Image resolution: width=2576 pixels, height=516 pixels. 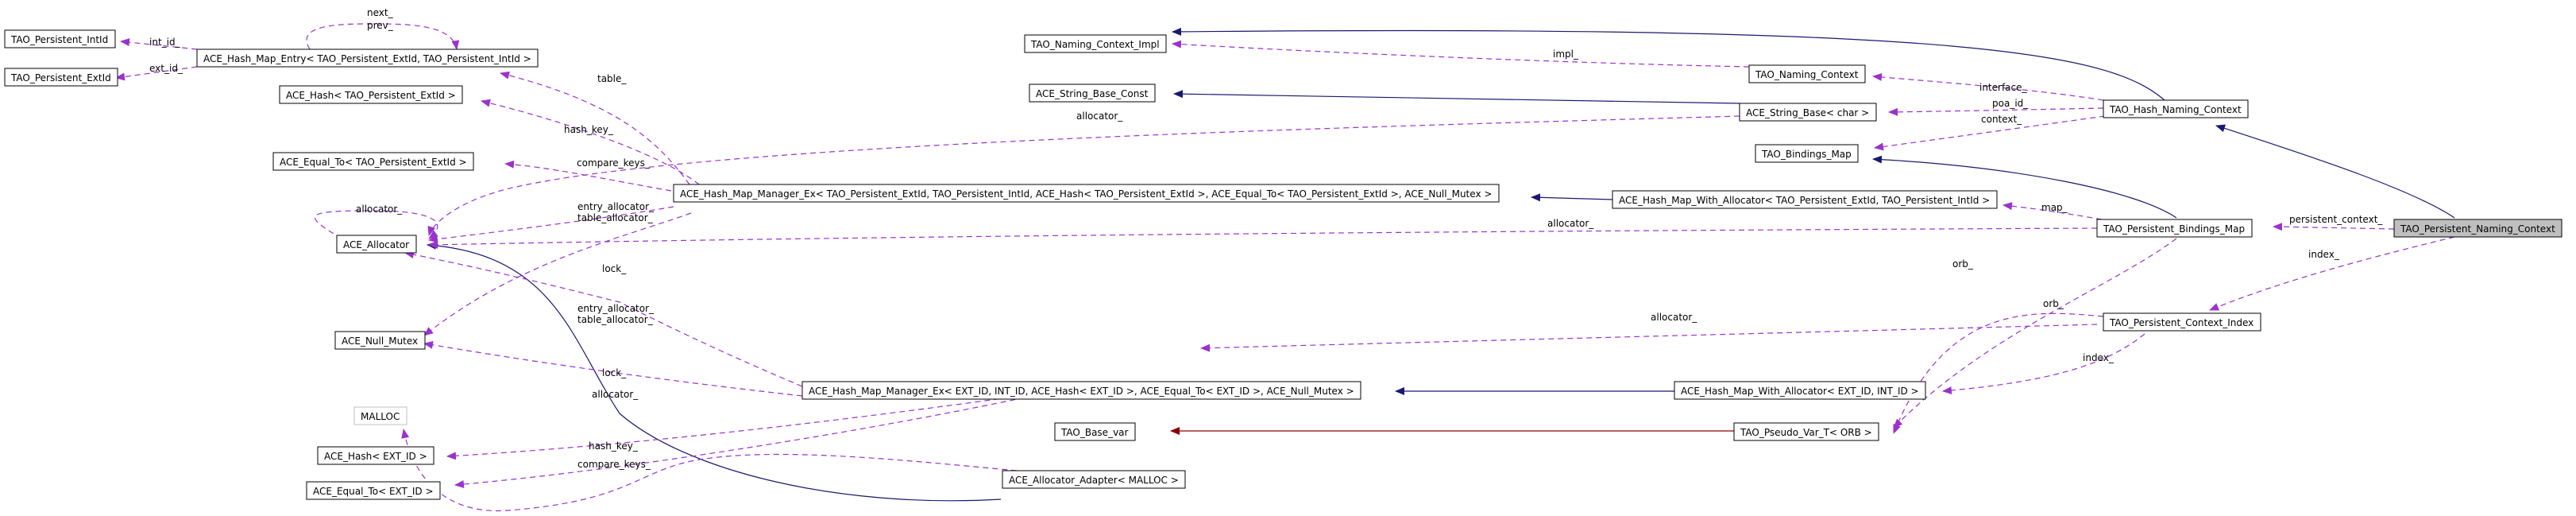 What do you see at coordinates (1099, 116) in the screenshot?
I see `label-allocator-string: allocator_` at bounding box center [1099, 116].